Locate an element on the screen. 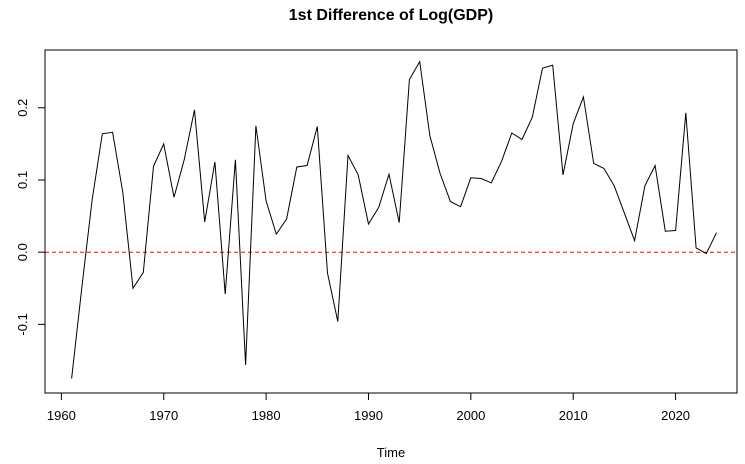 Image resolution: width=745 pixels, height=464 pixels. x-tick-label-1980: 1980 is located at coordinates (266, 415).